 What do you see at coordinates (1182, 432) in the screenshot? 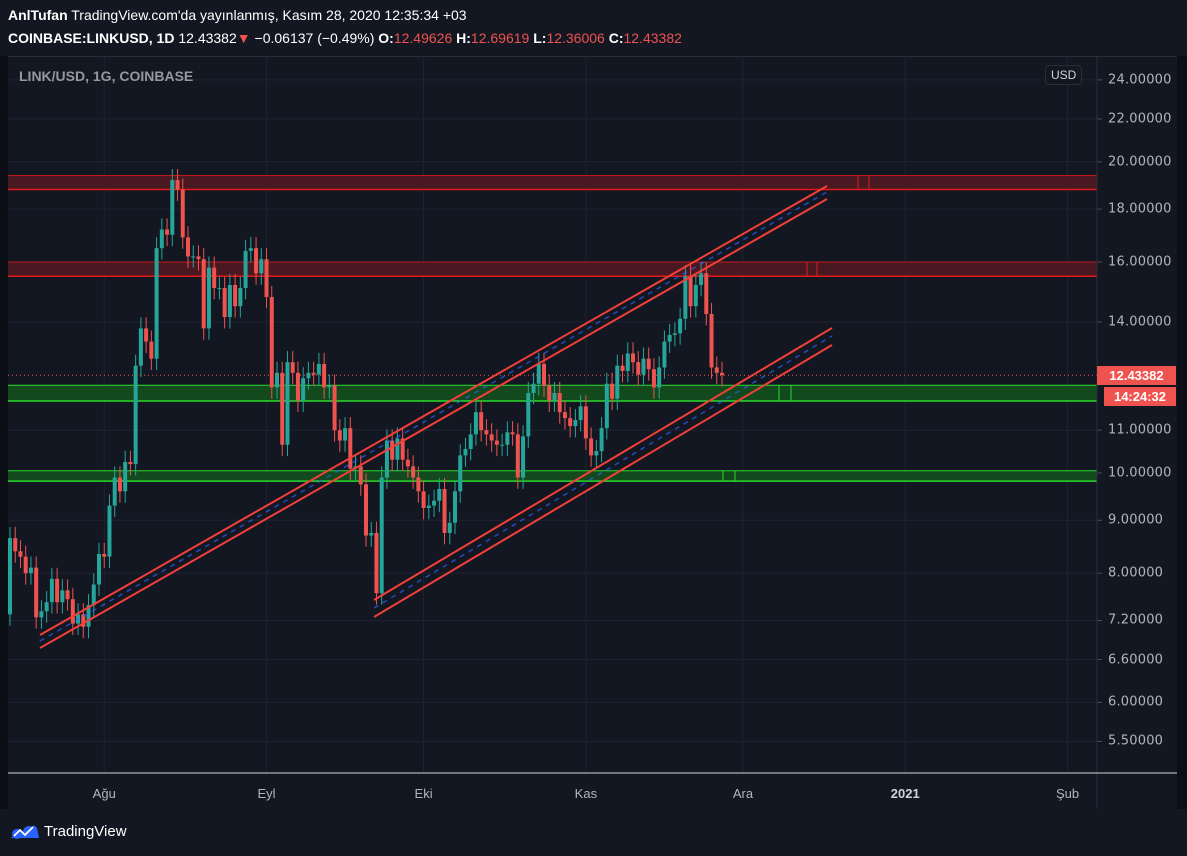
I see `right-border` at bounding box center [1182, 432].